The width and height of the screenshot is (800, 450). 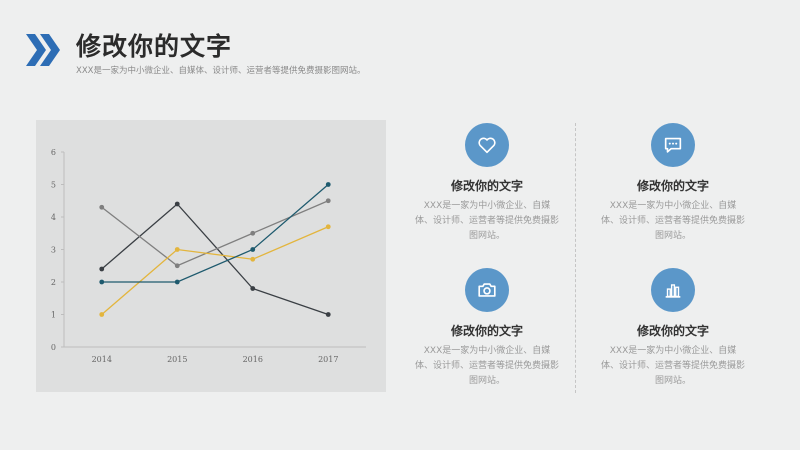 What do you see at coordinates (53, 282) in the screenshot?
I see `y-tick-label: 2` at bounding box center [53, 282].